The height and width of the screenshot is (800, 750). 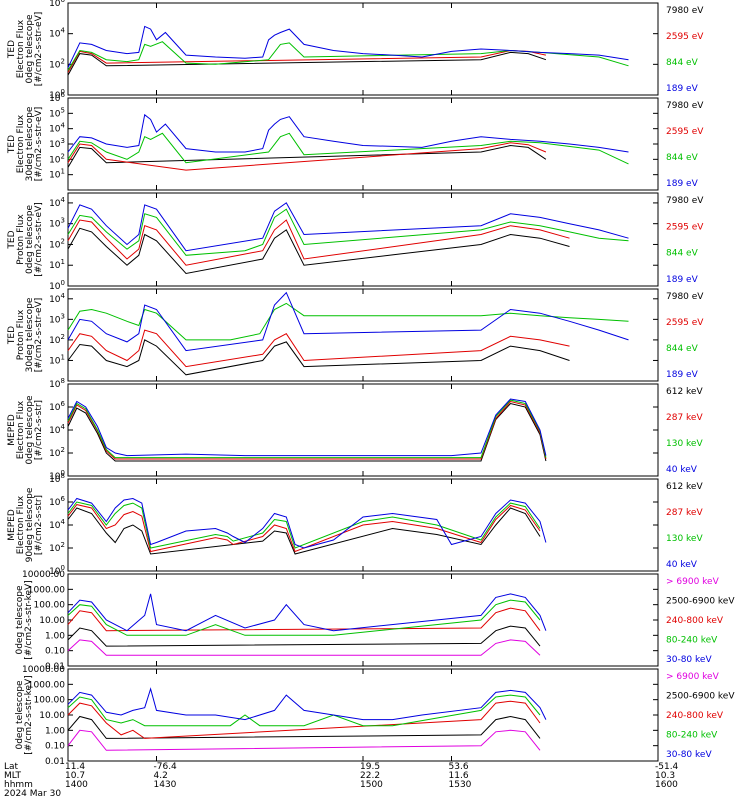 I want to click on y-tick-label: 10000.00, so click(x=43, y=575).